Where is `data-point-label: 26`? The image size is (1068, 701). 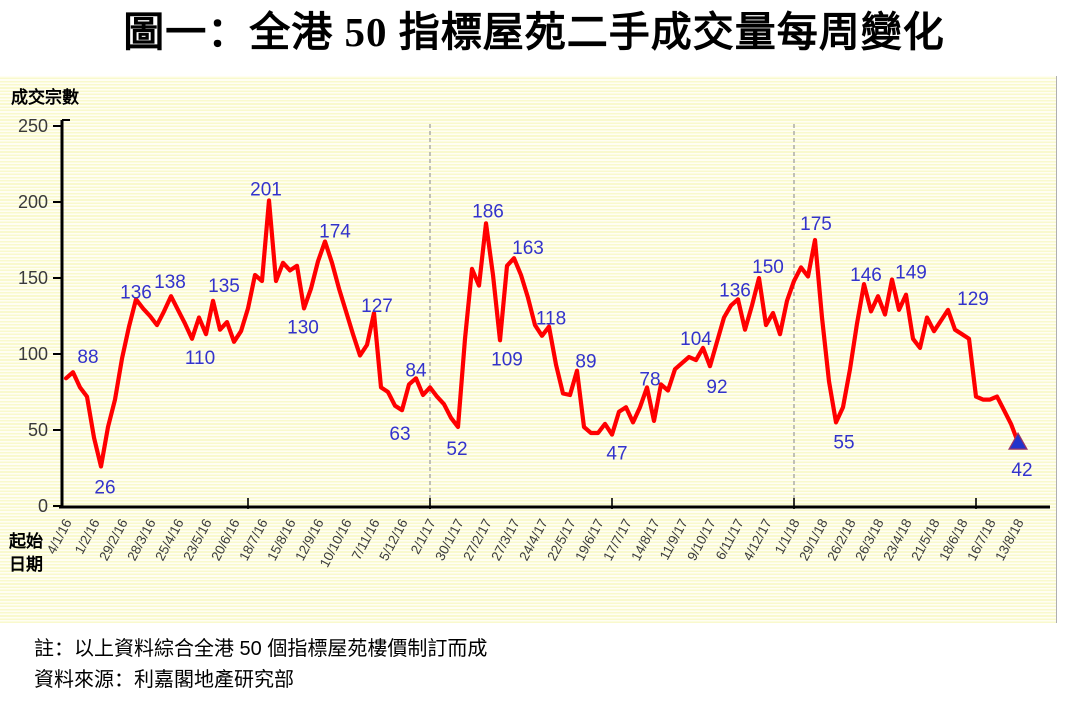
data-point-label: 26 is located at coordinates (104, 487).